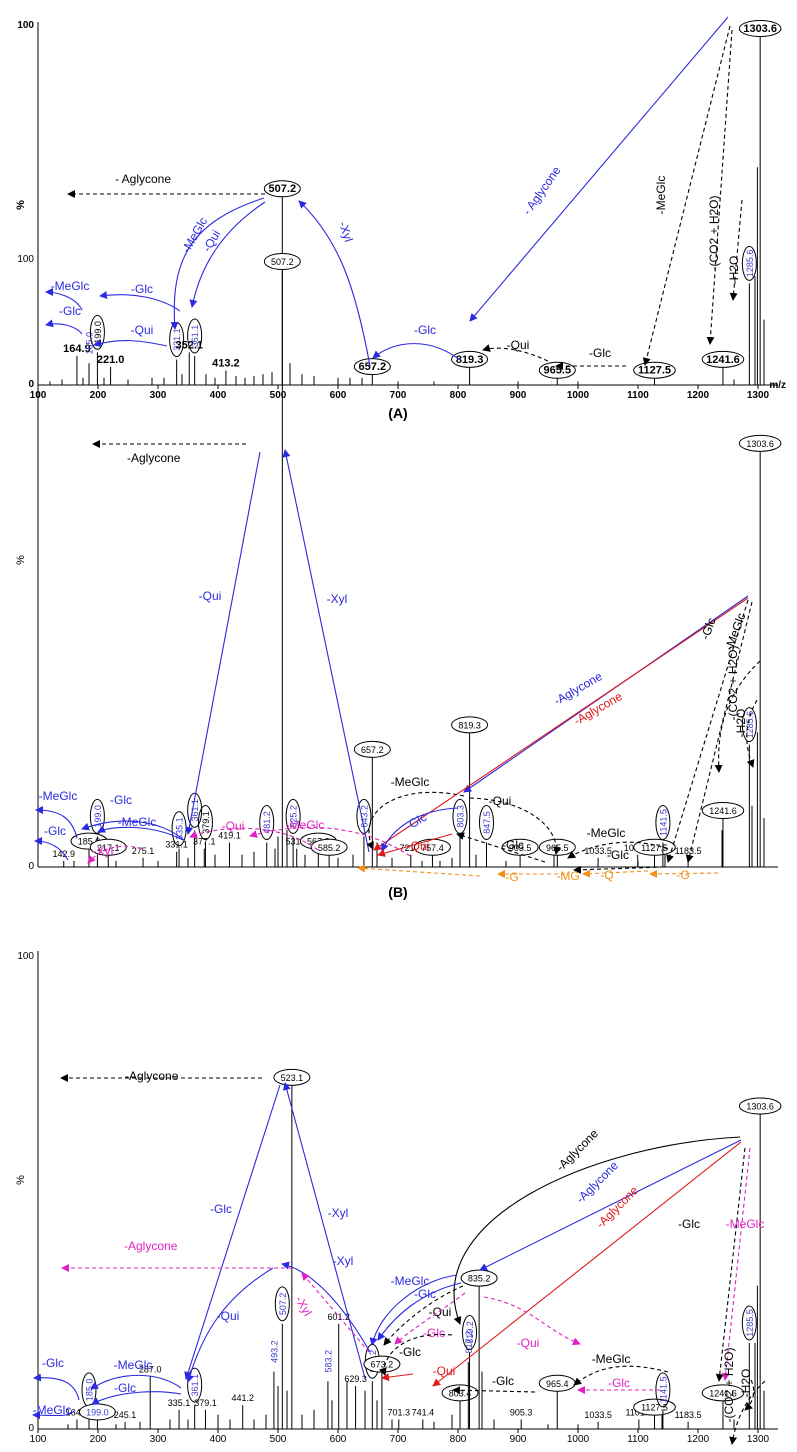  Describe the element at coordinates (557, 1384) in the screenshot. I see `peak-label: 965.4` at that location.